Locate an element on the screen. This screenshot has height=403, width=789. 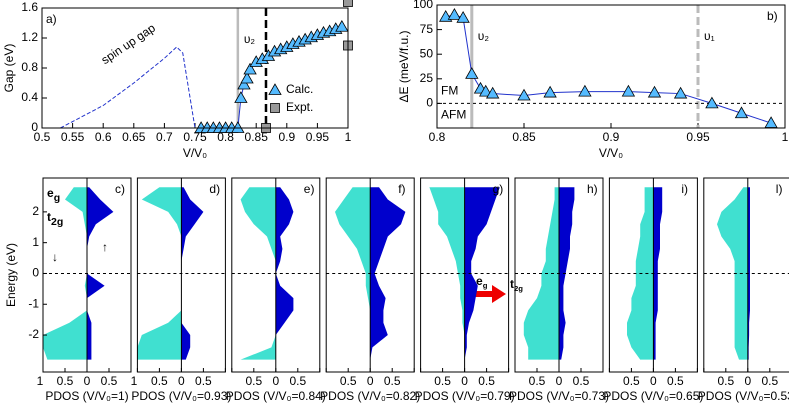
v-line-label: υ₂ is located at coordinates (484, 36).